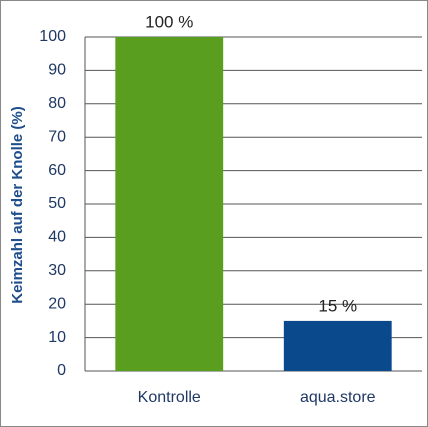 This screenshot has height=427, width=428. I want to click on y-tick-label: 20, so click(57, 303).